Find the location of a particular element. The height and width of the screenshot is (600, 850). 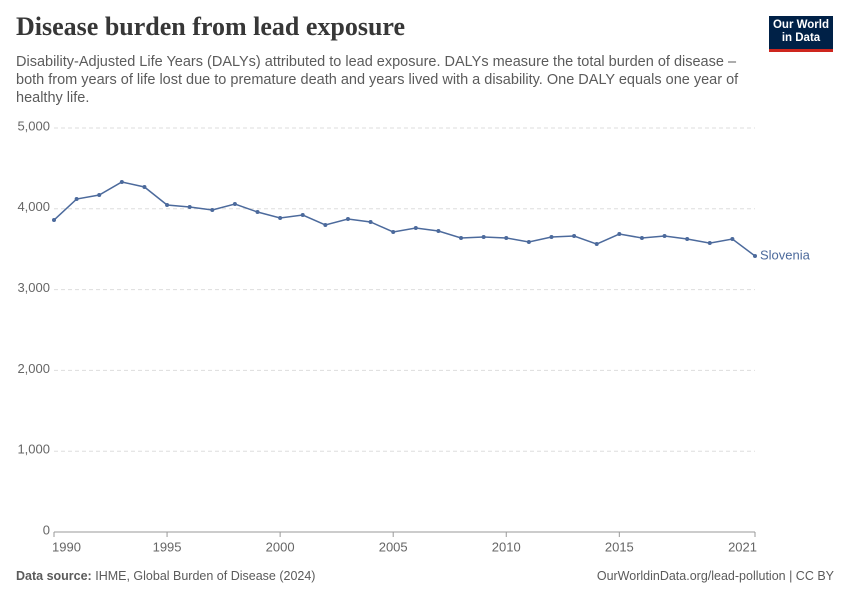

source-label: Data source: is located at coordinates (54, 576).